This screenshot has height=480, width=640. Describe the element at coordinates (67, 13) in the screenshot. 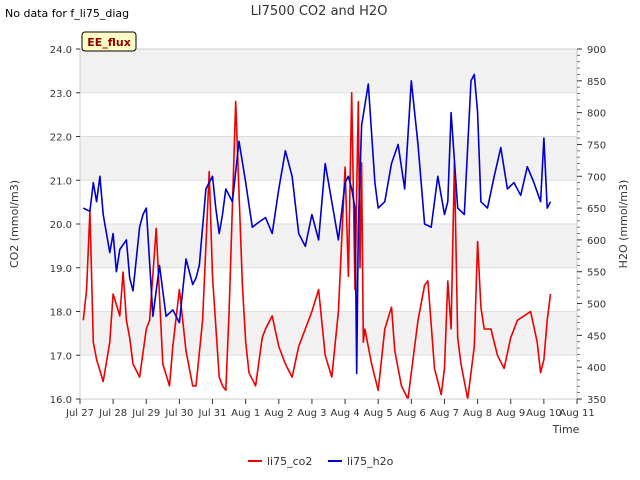

I see `no-data-note: No data for f_li75_diag` at that location.